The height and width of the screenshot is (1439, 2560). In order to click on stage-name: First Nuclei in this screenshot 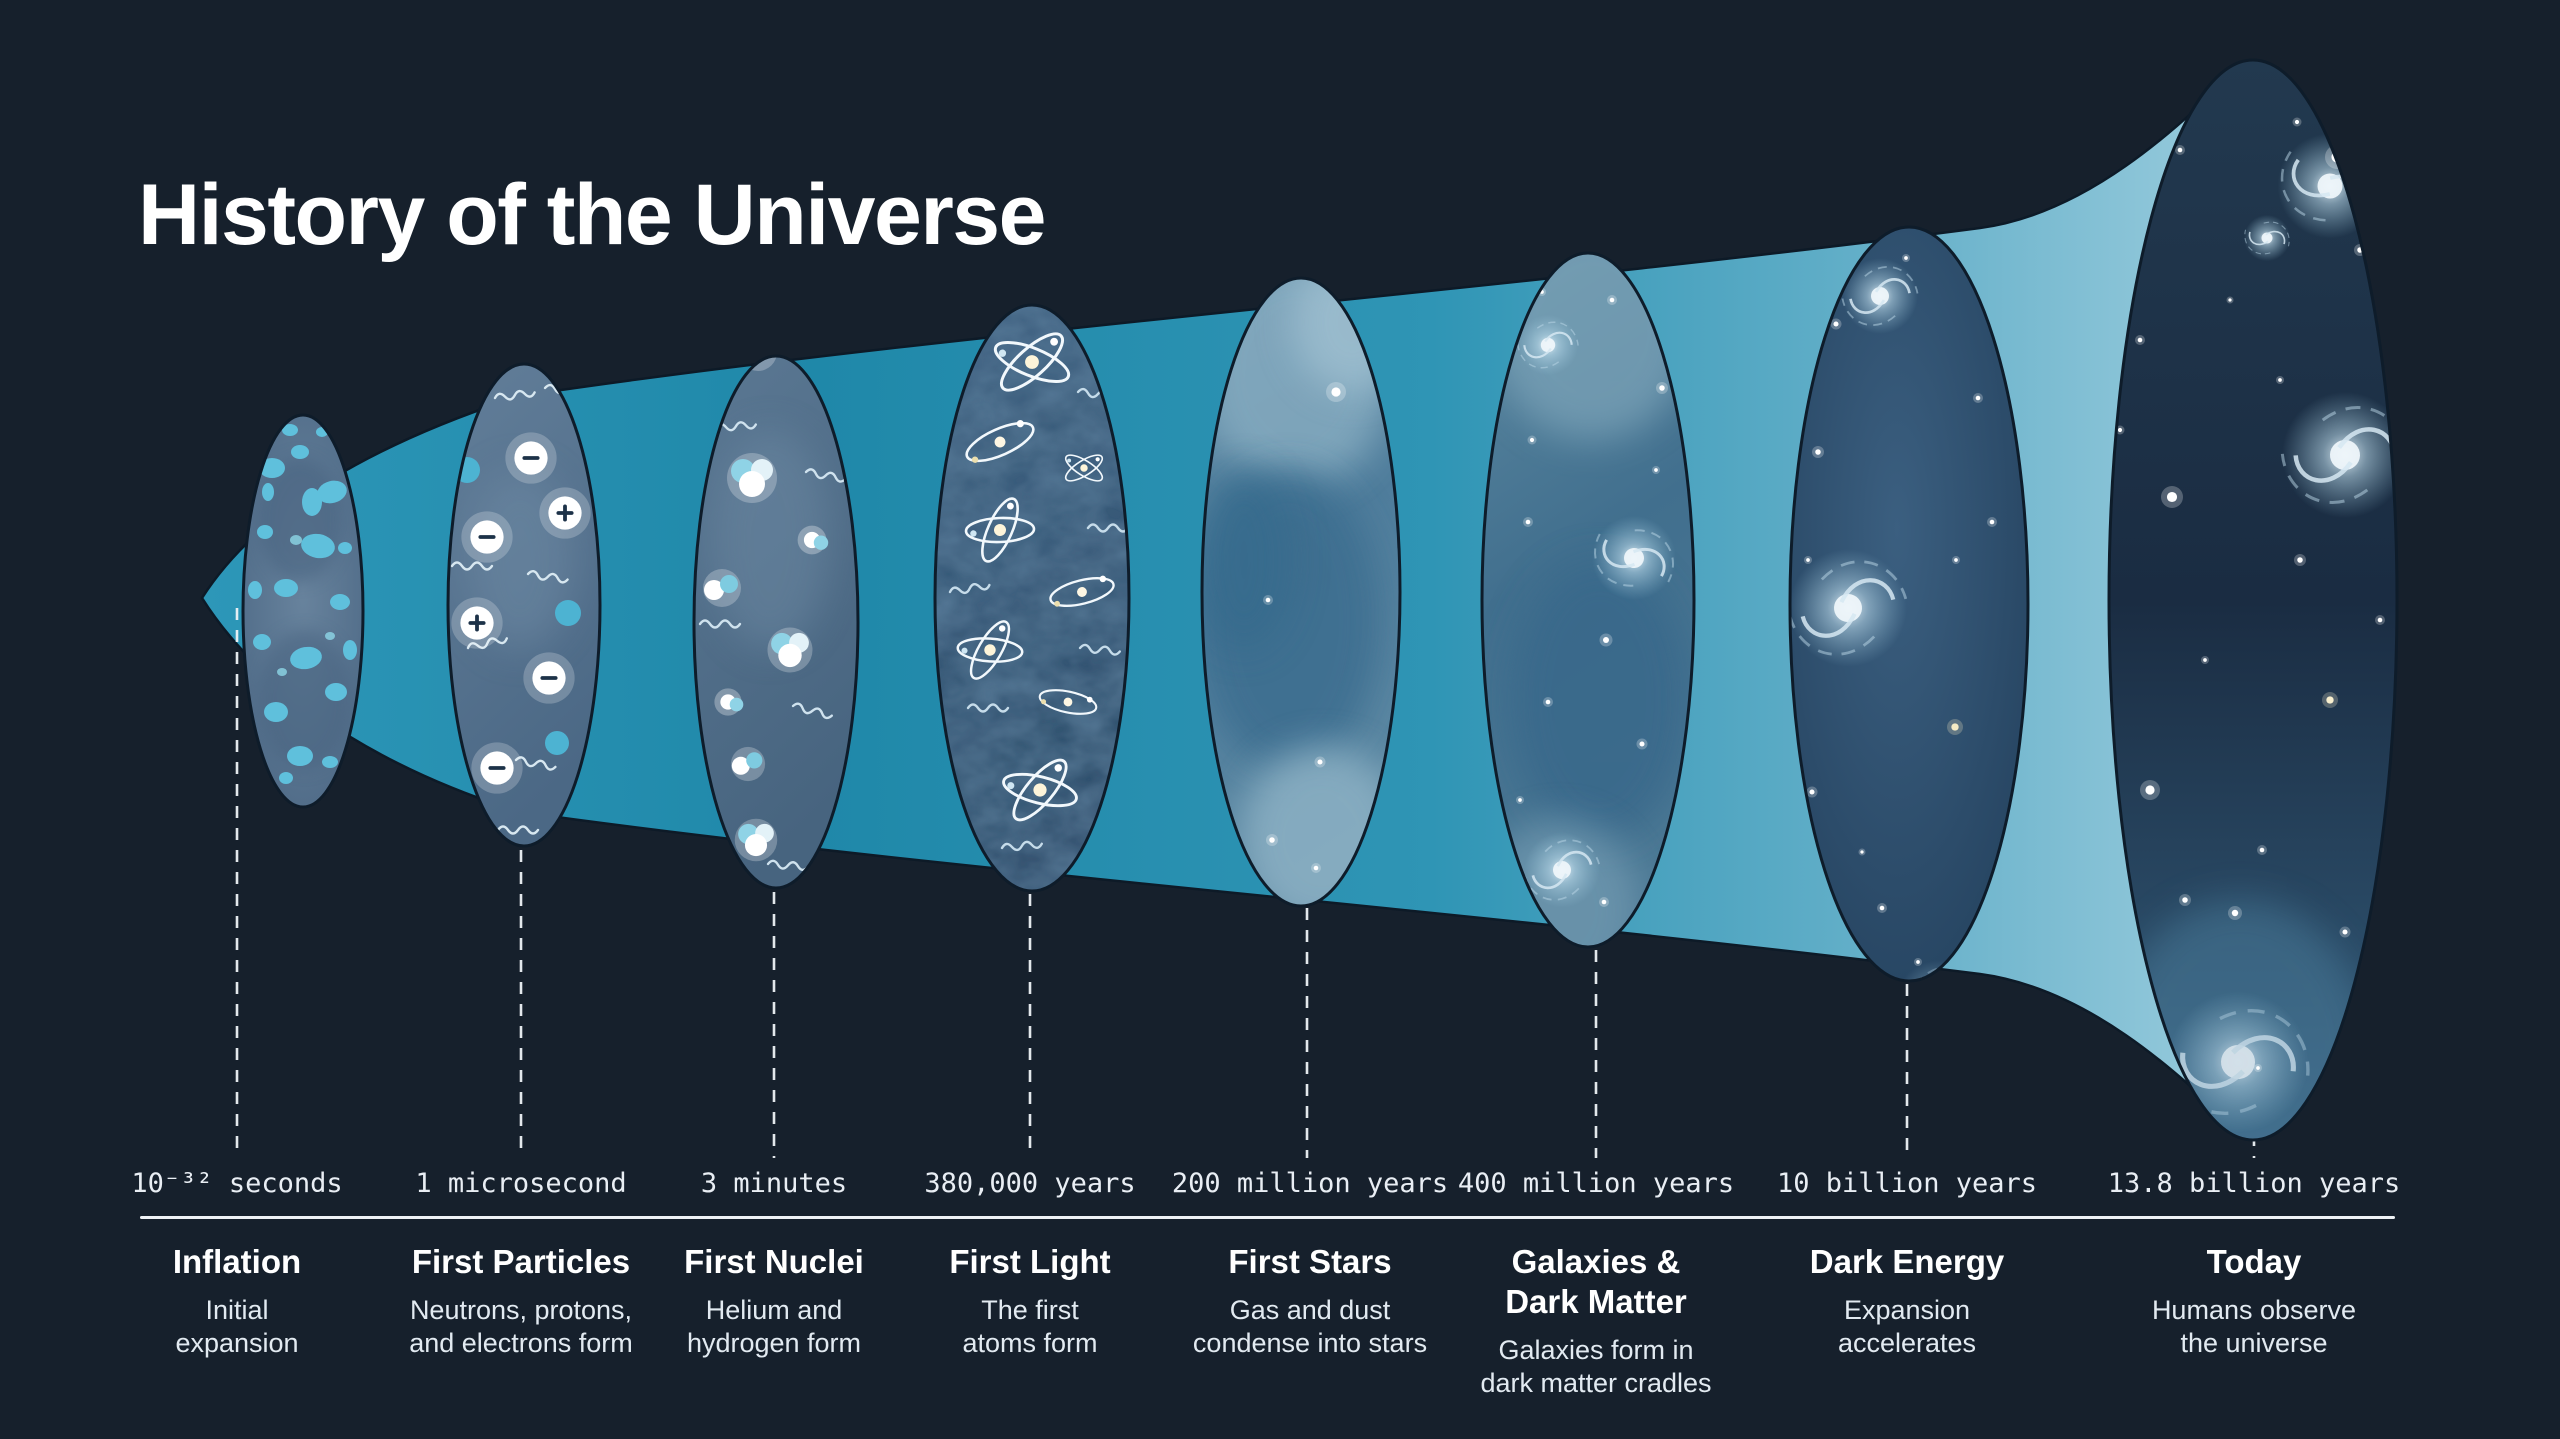, I will do `click(774, 1261)`.